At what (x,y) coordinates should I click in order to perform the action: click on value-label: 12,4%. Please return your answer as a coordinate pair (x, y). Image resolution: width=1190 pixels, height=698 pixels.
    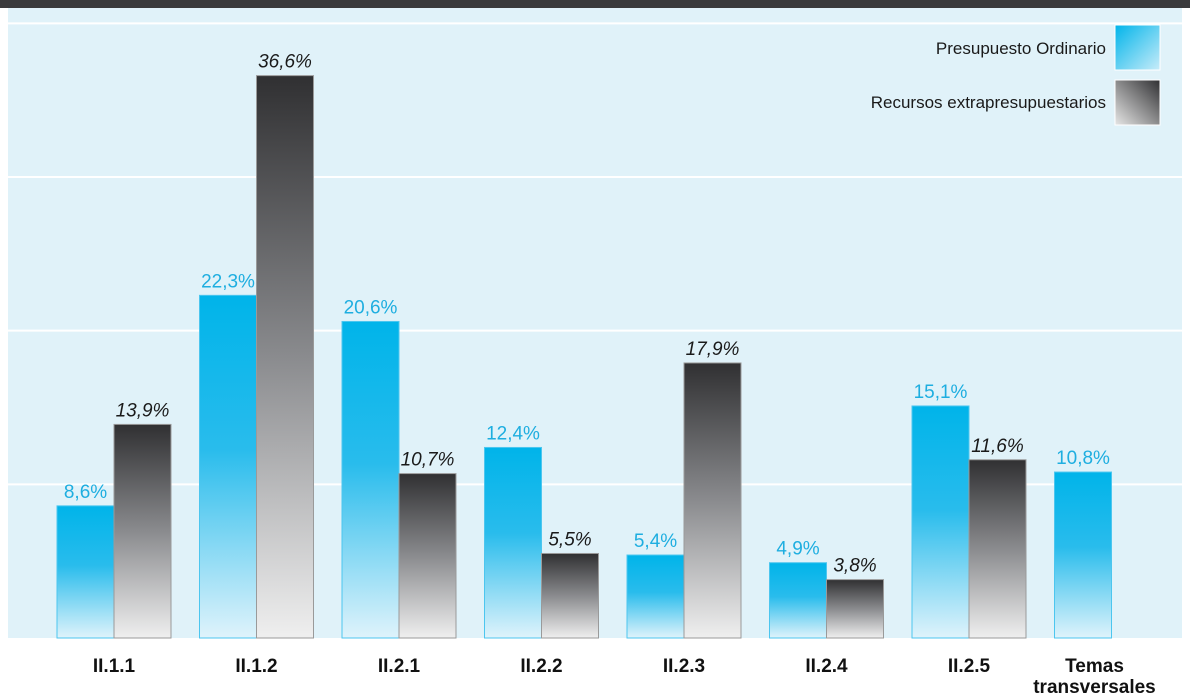
    Looking at the image, I should click on (513, 433).